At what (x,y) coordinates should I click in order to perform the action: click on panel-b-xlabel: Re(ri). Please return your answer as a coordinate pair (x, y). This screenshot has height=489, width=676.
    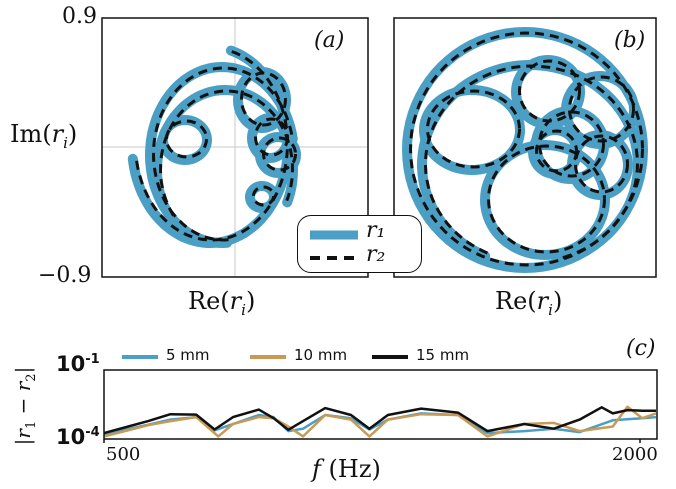
    Looking at the image, I should click on (529, 303).